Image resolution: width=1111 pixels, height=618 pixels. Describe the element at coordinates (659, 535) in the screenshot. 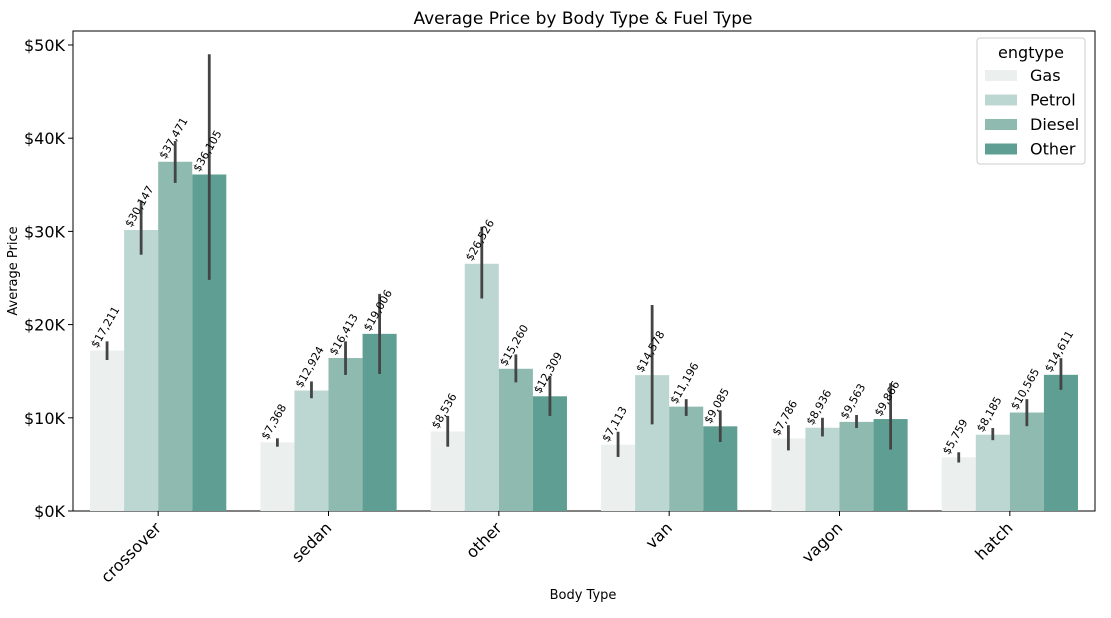

I see `x-tick-label: van` at that location.